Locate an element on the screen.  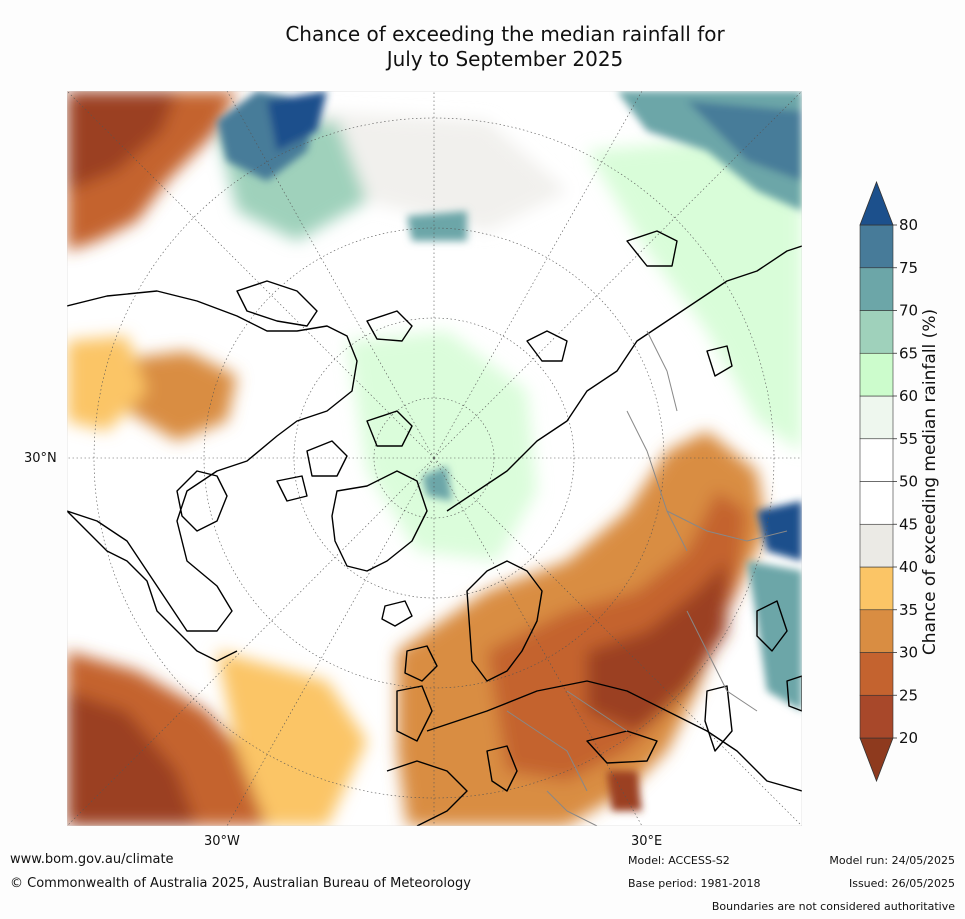
dry-region-north-america-pale is located at coordinates (107, 383).